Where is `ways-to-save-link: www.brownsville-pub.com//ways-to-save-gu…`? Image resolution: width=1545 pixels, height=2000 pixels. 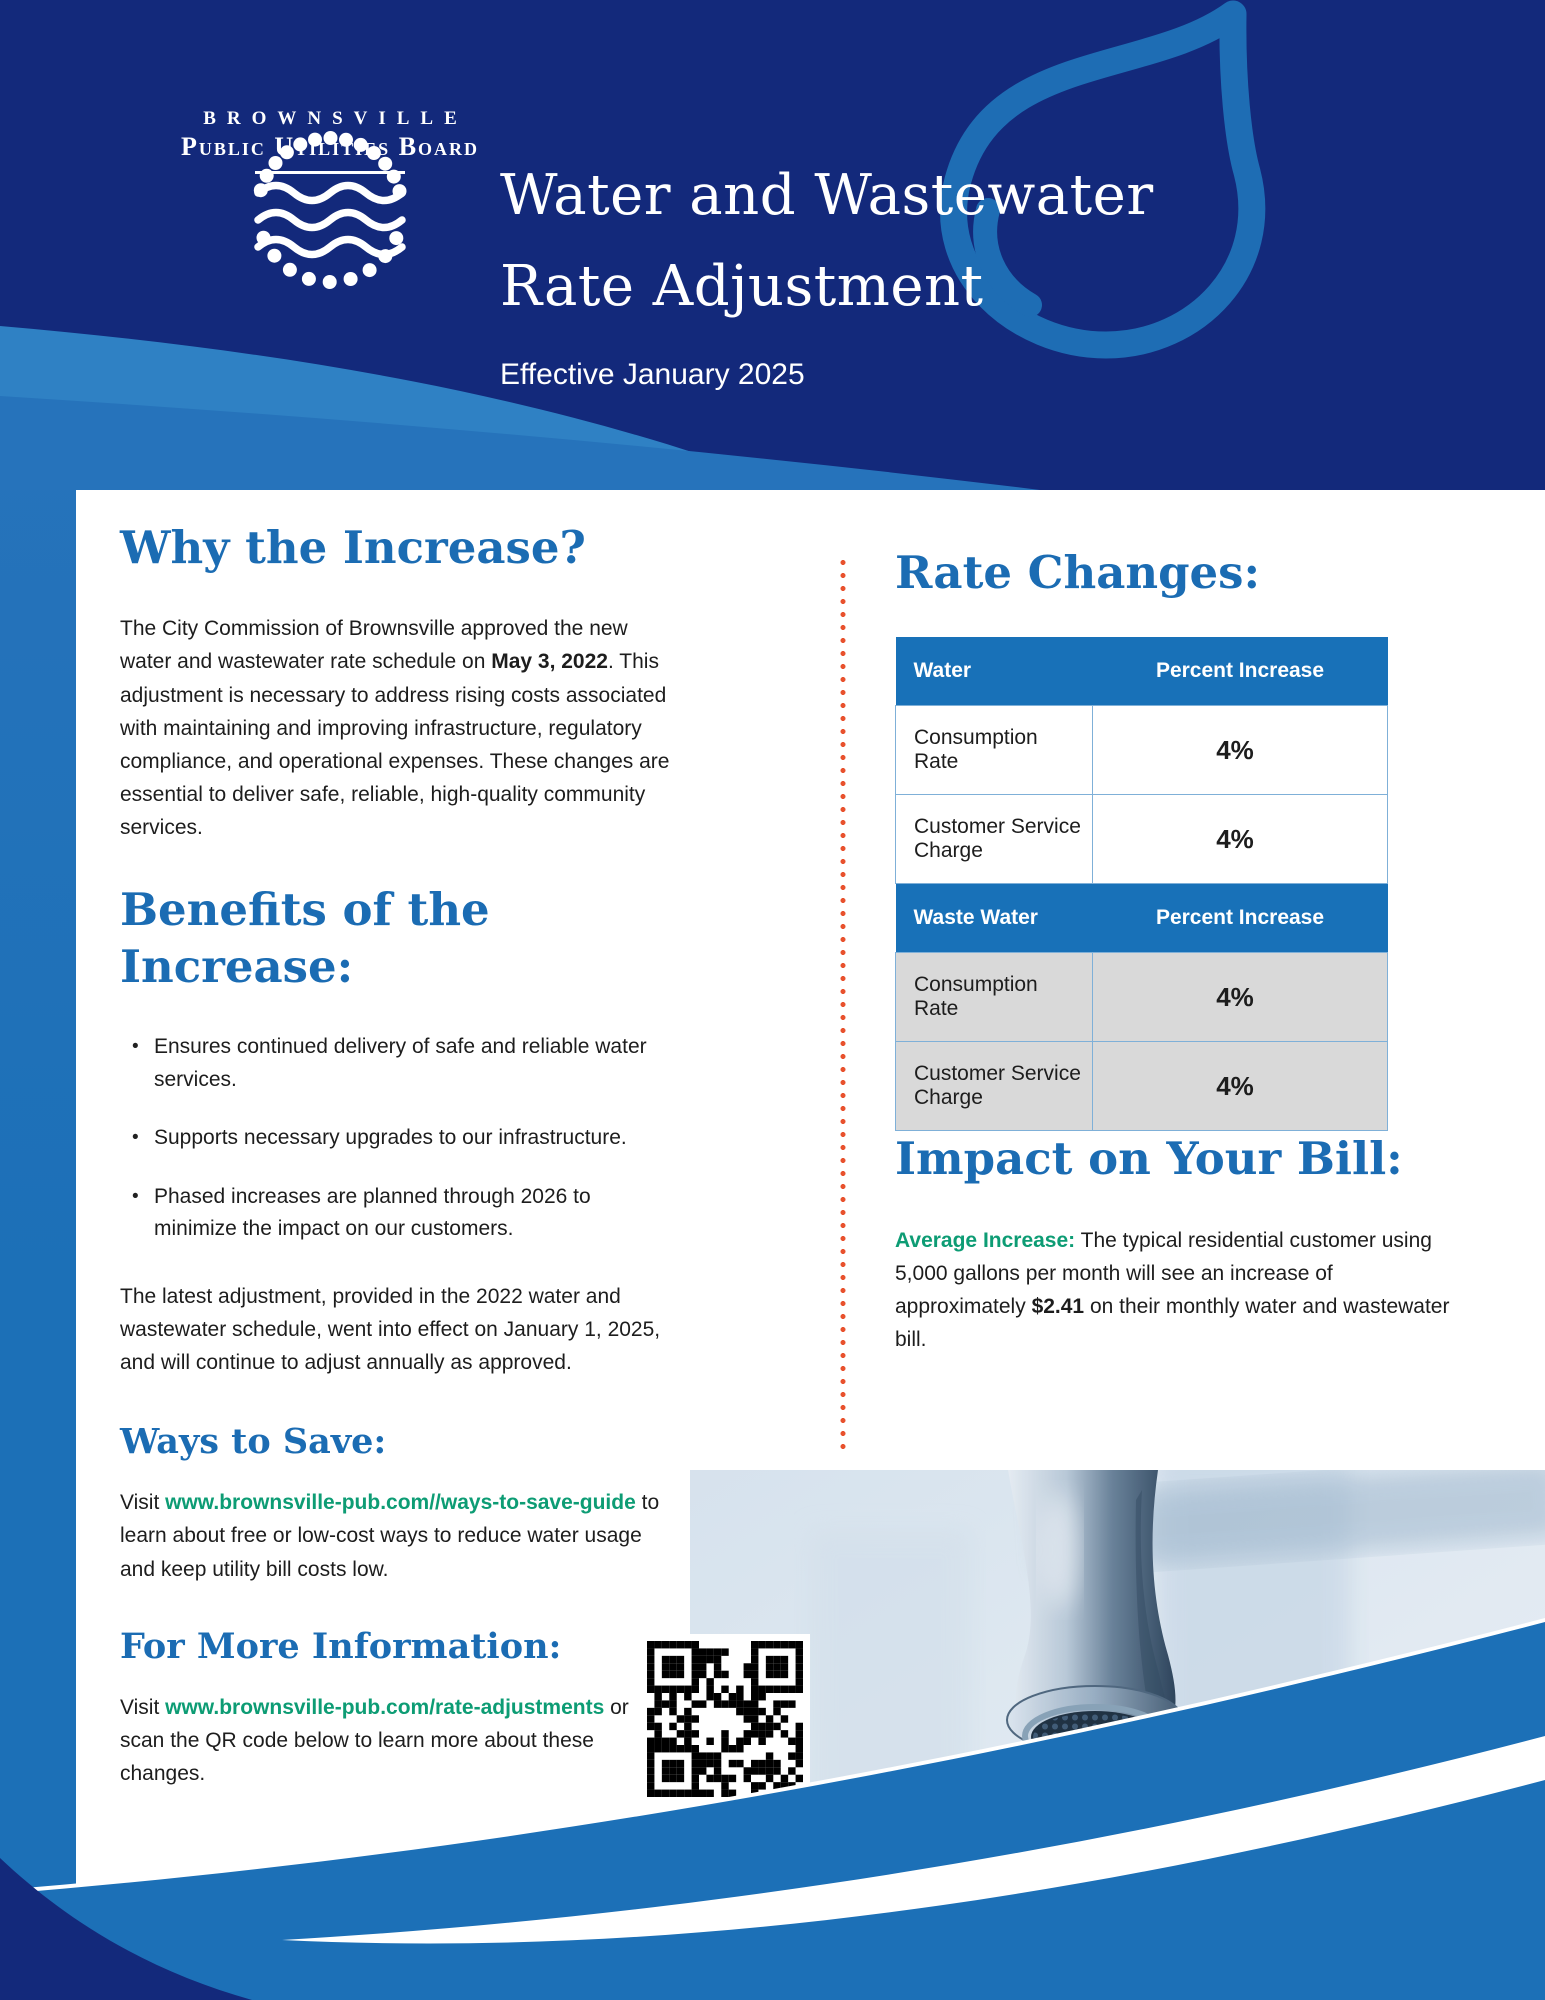
ways-to-save-link: www.brownsville-pub.com//ways-to-save-gu… is located at coordinates (400, 1503).